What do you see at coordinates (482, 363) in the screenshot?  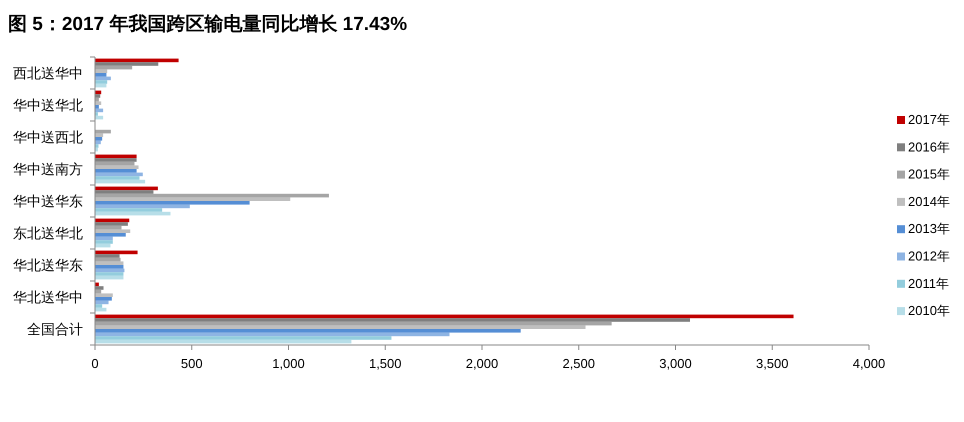 I see `x-tick-label: 2,000` at bounding box center [482, 363].